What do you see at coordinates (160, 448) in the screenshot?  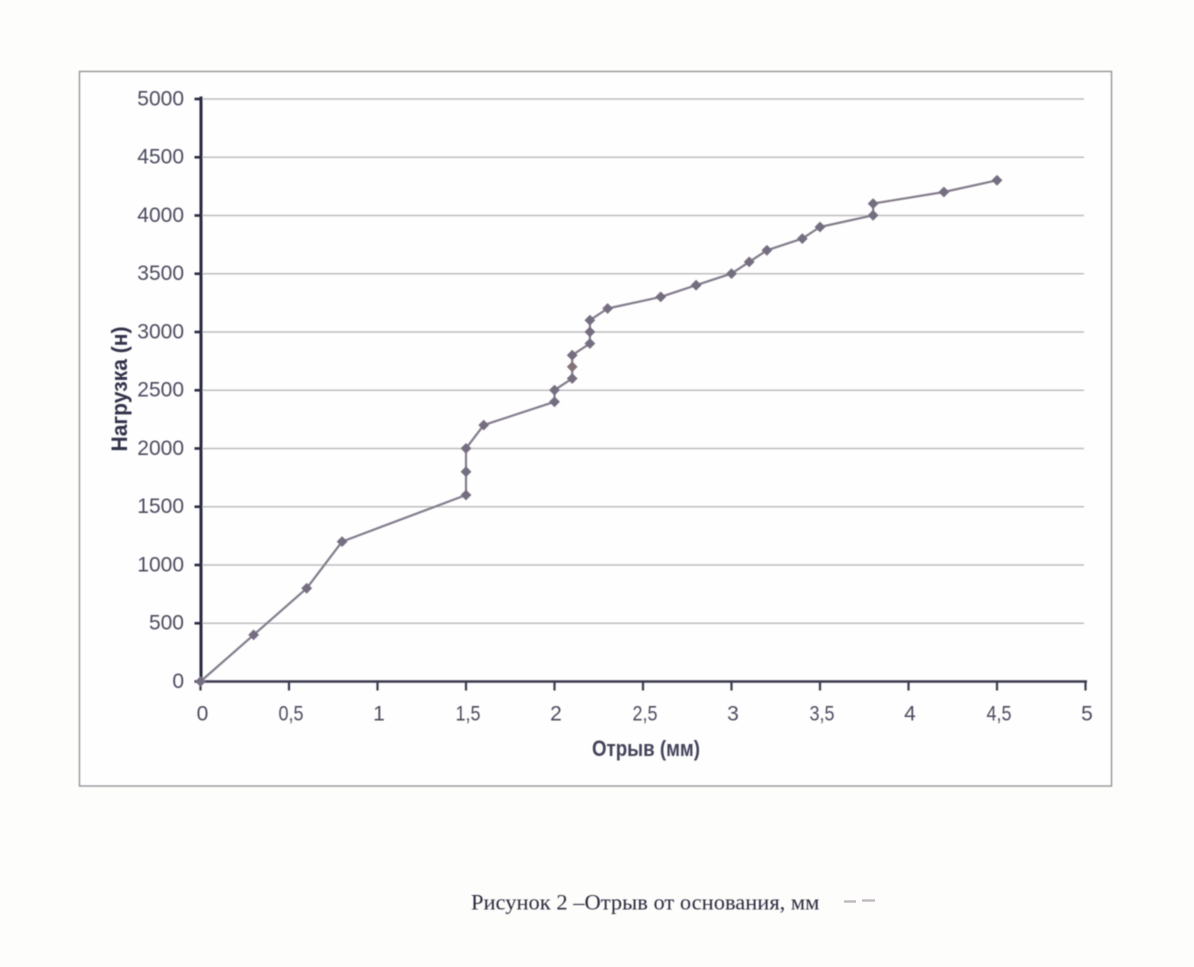 I see `svg-text: 2000` at bounding box center [160, 448].